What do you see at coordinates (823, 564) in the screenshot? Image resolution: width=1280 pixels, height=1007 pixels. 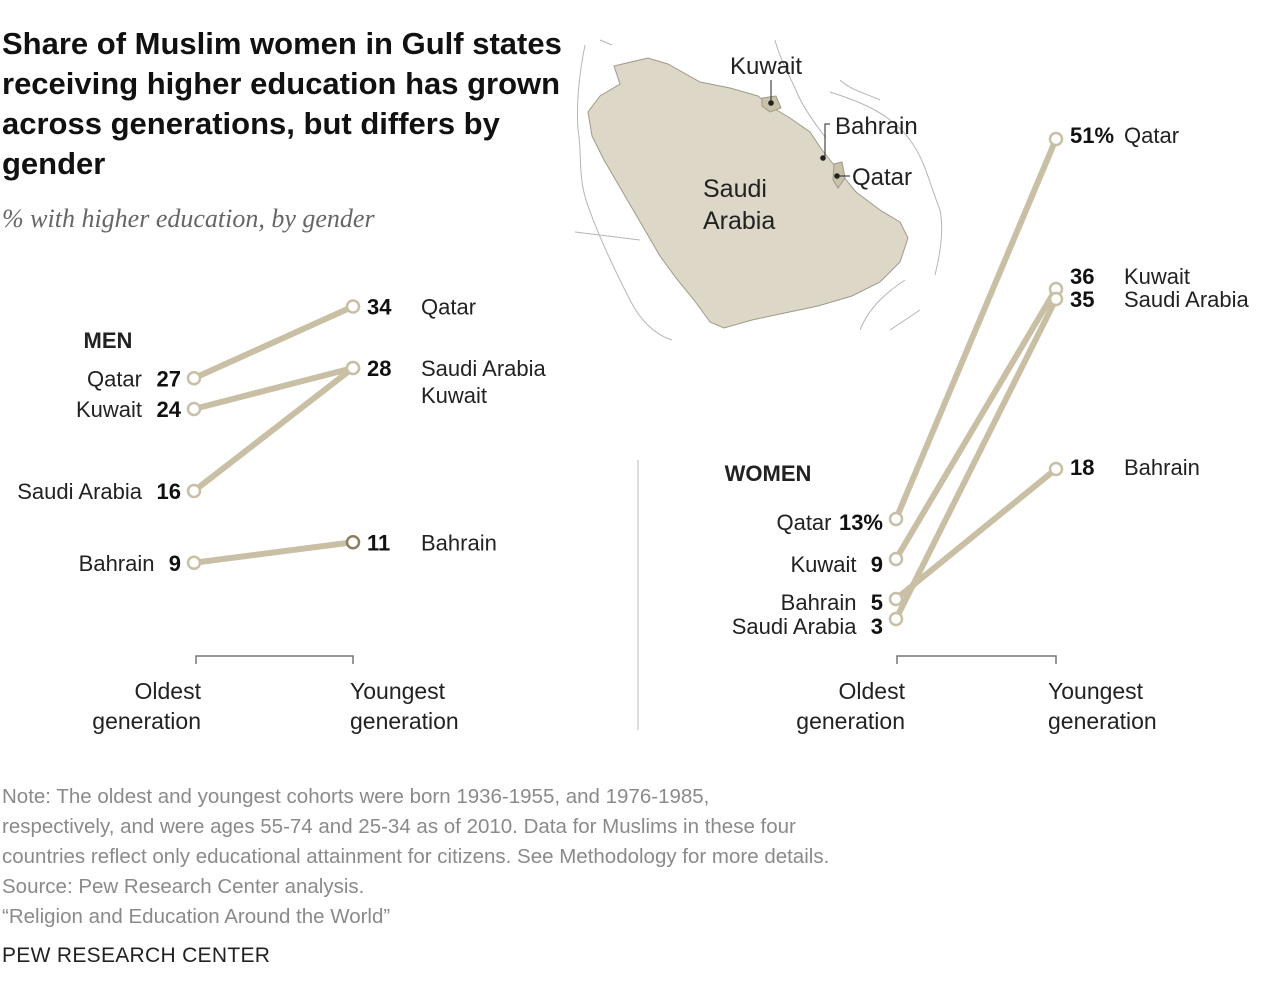 I see `women-kuwait-oldest-name-label: Kuwait` at bounding box center [823, 564].